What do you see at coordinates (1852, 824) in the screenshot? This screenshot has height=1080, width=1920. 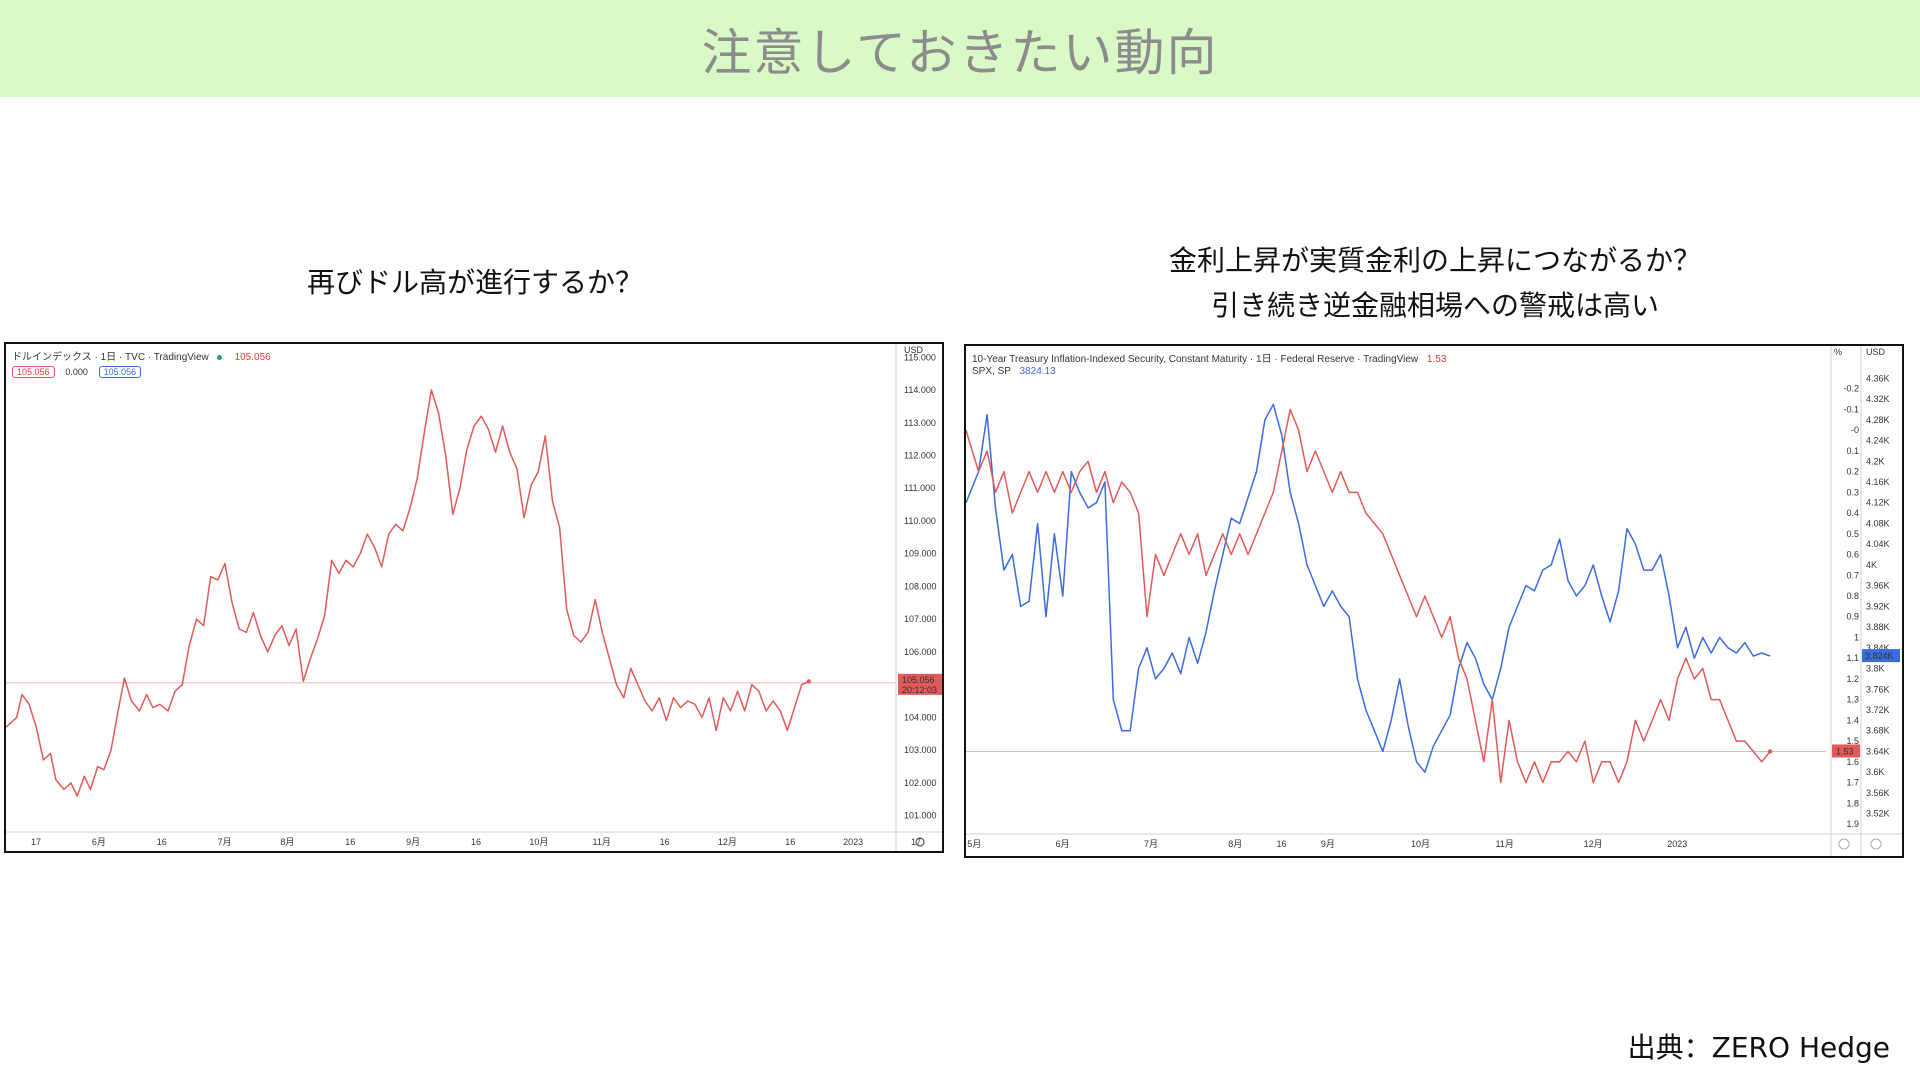 I see `y-tick-left: 1.9` at bounding box center [1852, 824].